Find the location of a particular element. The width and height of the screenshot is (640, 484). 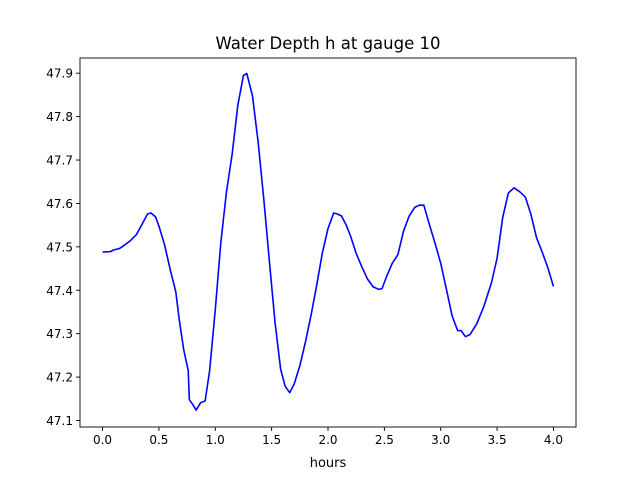

chart-title: Water Depth h at gauge 10 is located at coordinates (328, 43).